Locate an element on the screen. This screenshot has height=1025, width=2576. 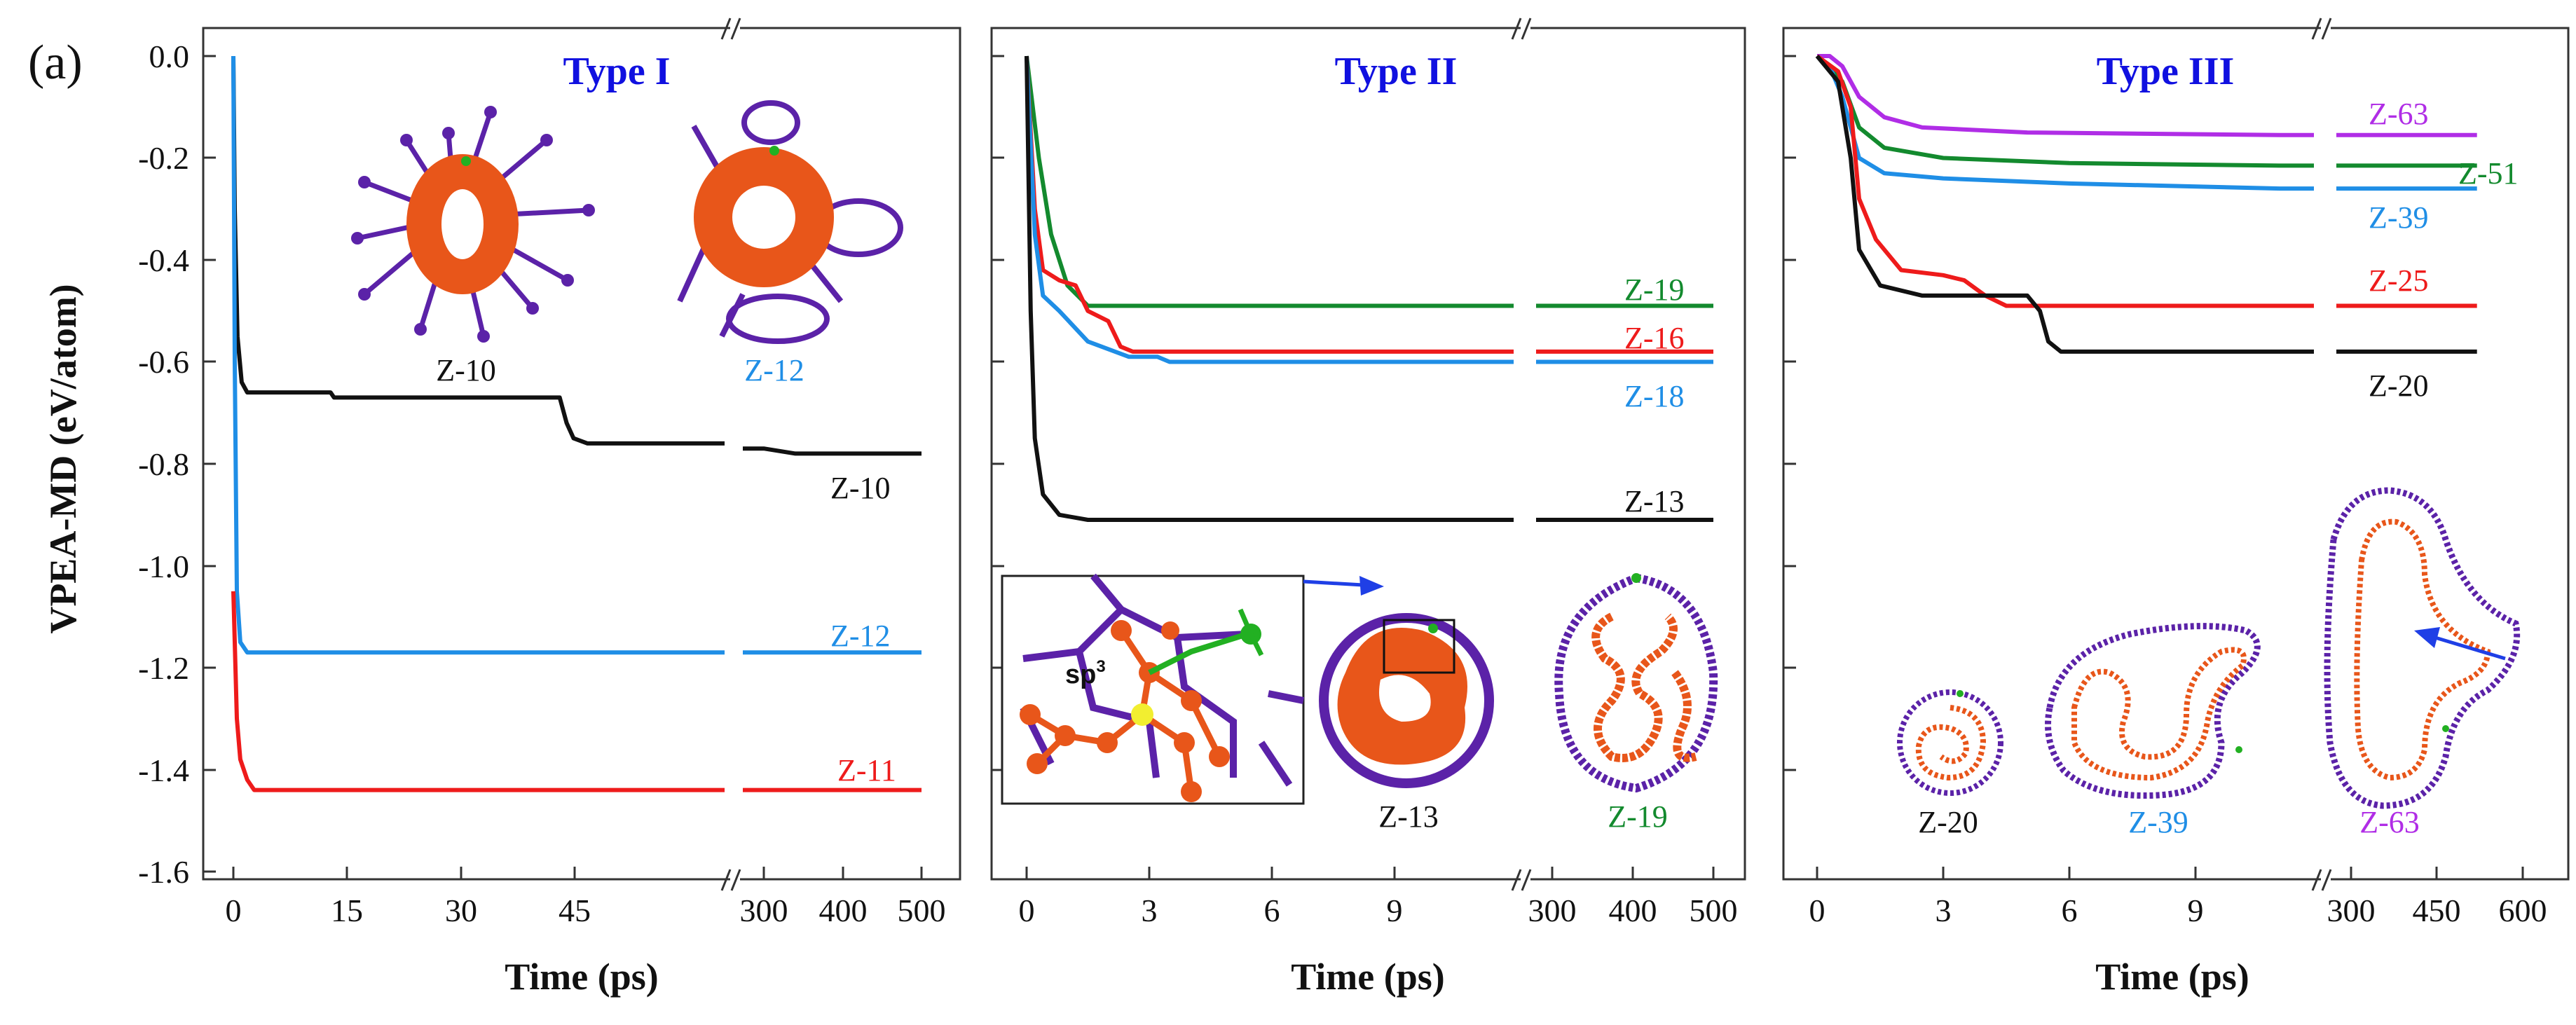
series-line-z-51-short is located at coordinates (2065, 111).